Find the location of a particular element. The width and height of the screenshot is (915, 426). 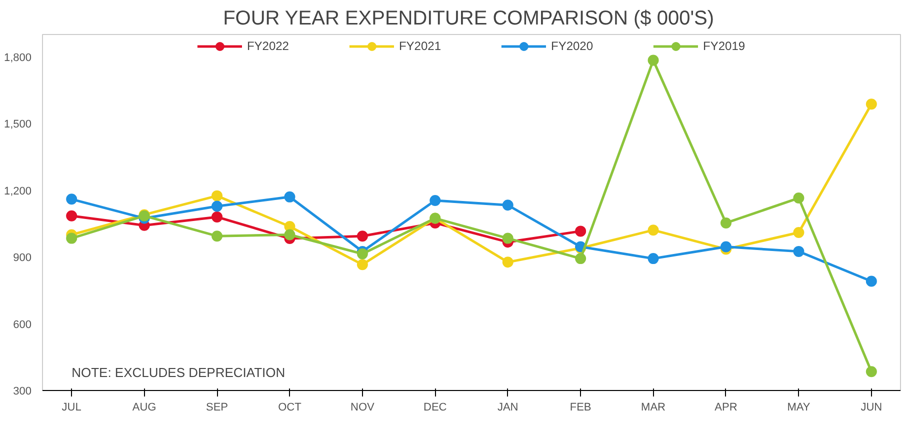

chart-title: FOUR YEAR EXPENDITURE COMPARISON ($ 000'S) is located at coordinates (468, 19).